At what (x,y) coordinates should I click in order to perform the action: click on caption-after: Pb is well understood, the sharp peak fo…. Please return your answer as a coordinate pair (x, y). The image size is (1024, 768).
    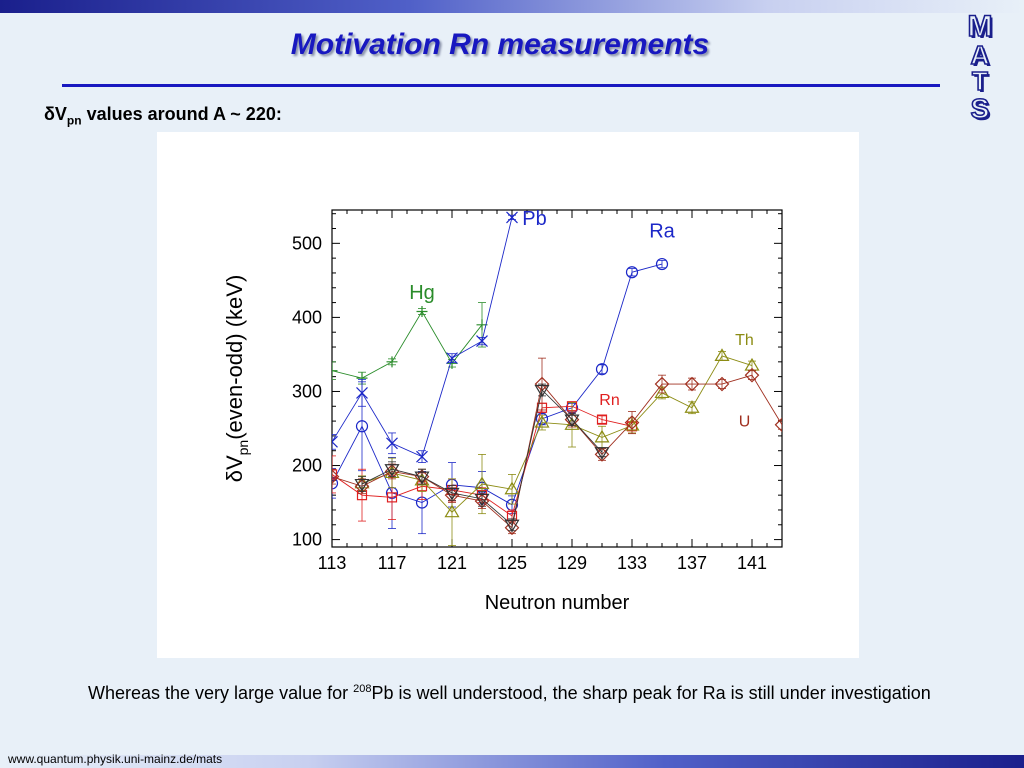
    Looking at the image, I should click on (651, 693).